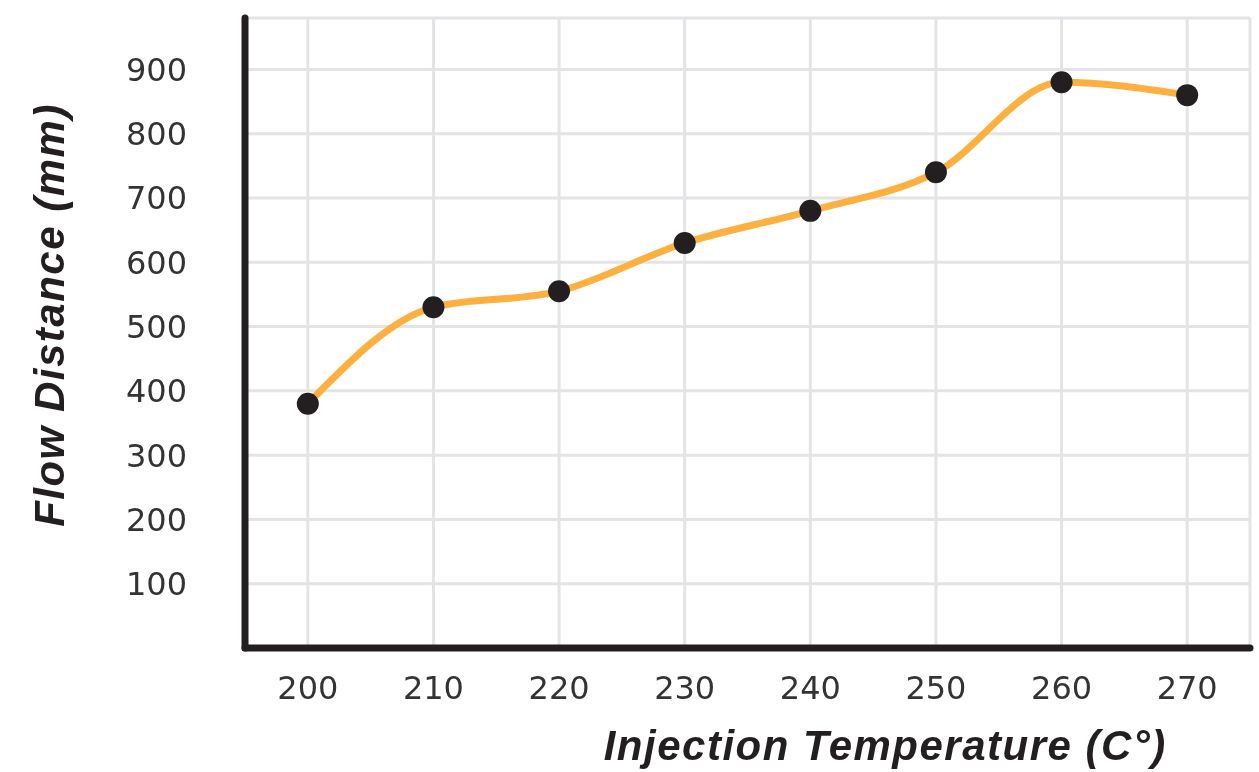  Describe the element at coordinates (885, 745) in the screenshot. I see `x-axis-title: Injection Temperature (C°)` at that location.